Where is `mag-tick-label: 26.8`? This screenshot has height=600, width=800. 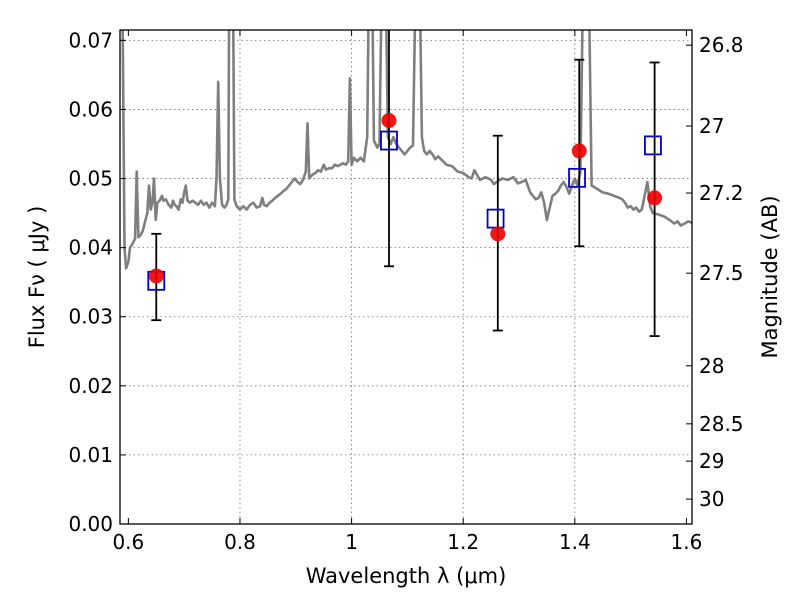 mag-tick-label: 26.8 is located at coordinates (721, 45).